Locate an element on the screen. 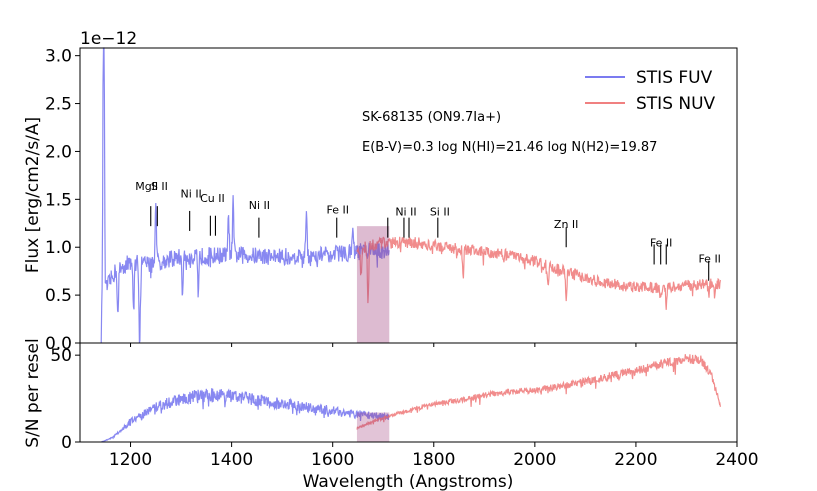 Image resolution: width=817 pixels, height=491 pixels. flux-line-stis-nuv is located at coordinates (538, 273).